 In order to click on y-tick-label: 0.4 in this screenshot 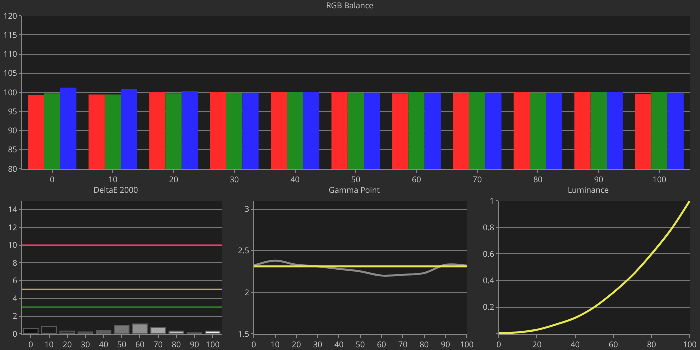, I will do `click(489, 281)`.